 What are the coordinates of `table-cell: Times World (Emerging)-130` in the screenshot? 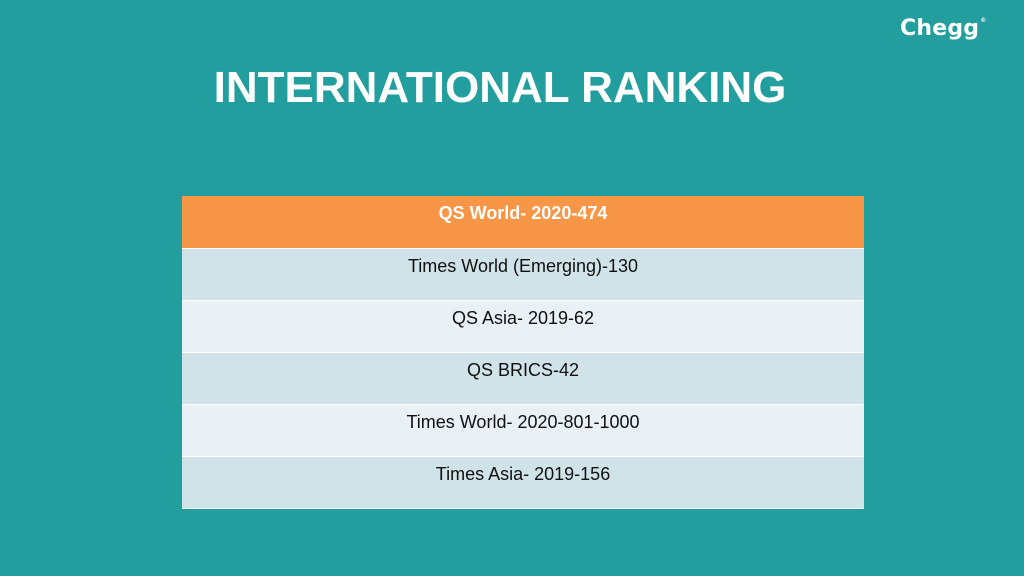 It's located at (523, 274).